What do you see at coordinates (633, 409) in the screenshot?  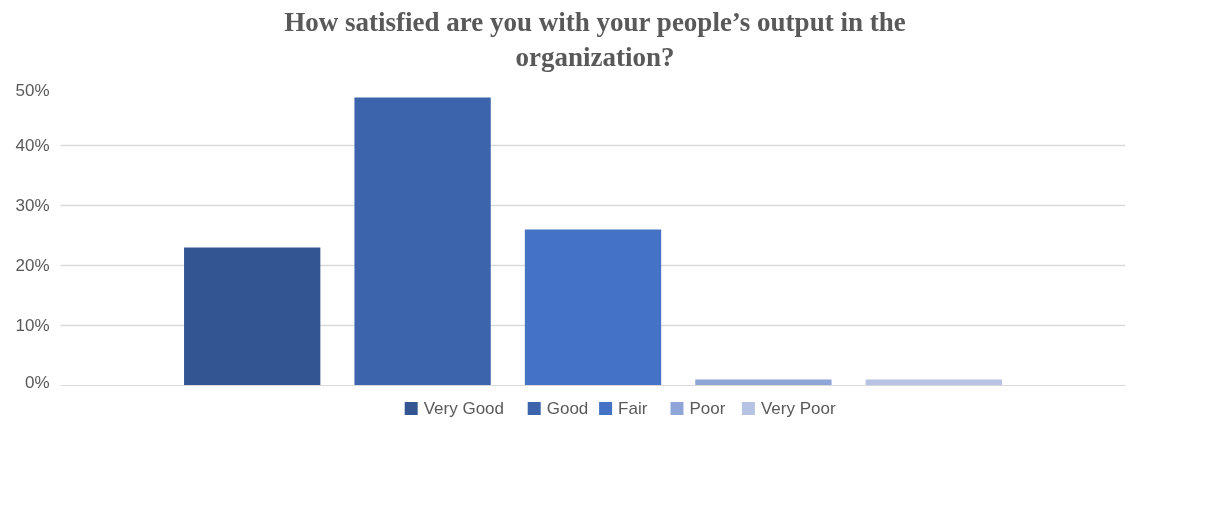 I see `legend-label: Fair` at bounding box center [633, 409].